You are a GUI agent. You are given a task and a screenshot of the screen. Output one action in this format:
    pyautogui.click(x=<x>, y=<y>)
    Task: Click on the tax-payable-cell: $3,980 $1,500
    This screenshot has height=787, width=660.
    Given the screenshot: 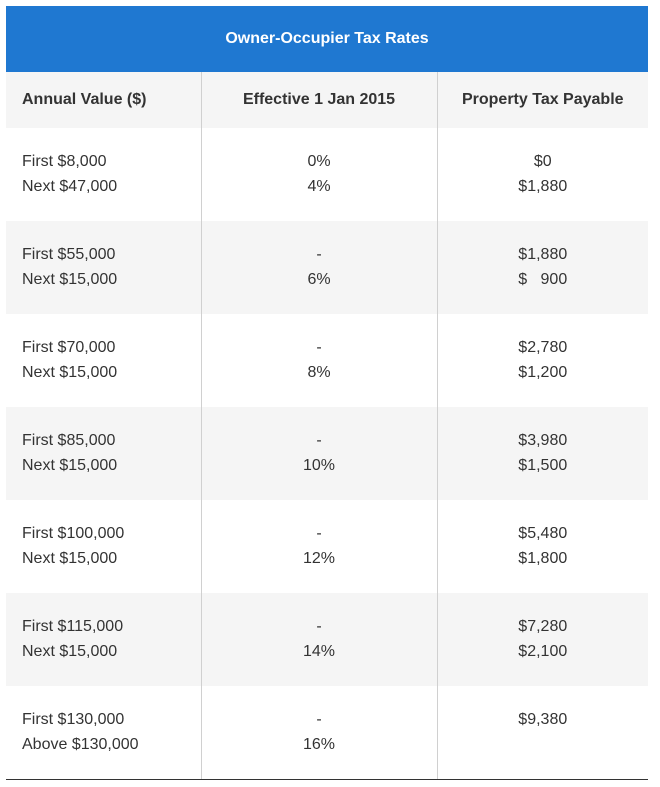 What is the action you would take?
    pyautogui.click(x=543, y=453)
    